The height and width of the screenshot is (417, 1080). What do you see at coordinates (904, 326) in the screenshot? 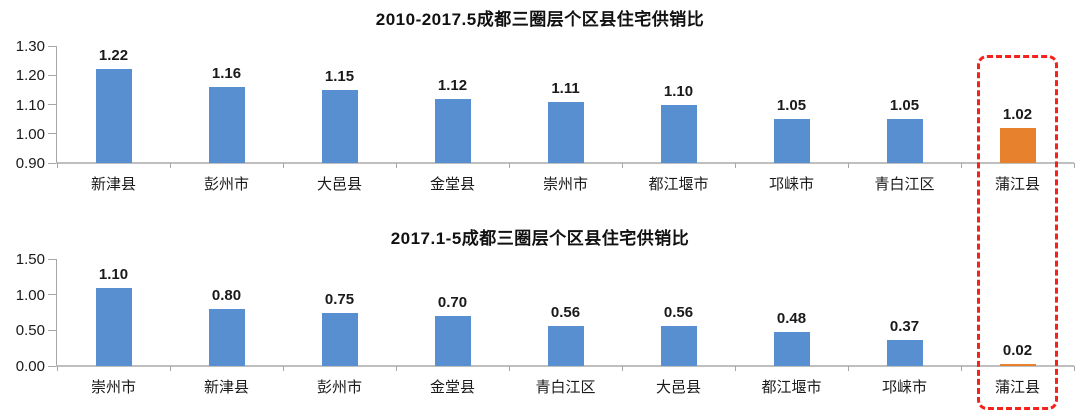
I see `bar-value-label: 0.37` at bounding box center [904, 326].